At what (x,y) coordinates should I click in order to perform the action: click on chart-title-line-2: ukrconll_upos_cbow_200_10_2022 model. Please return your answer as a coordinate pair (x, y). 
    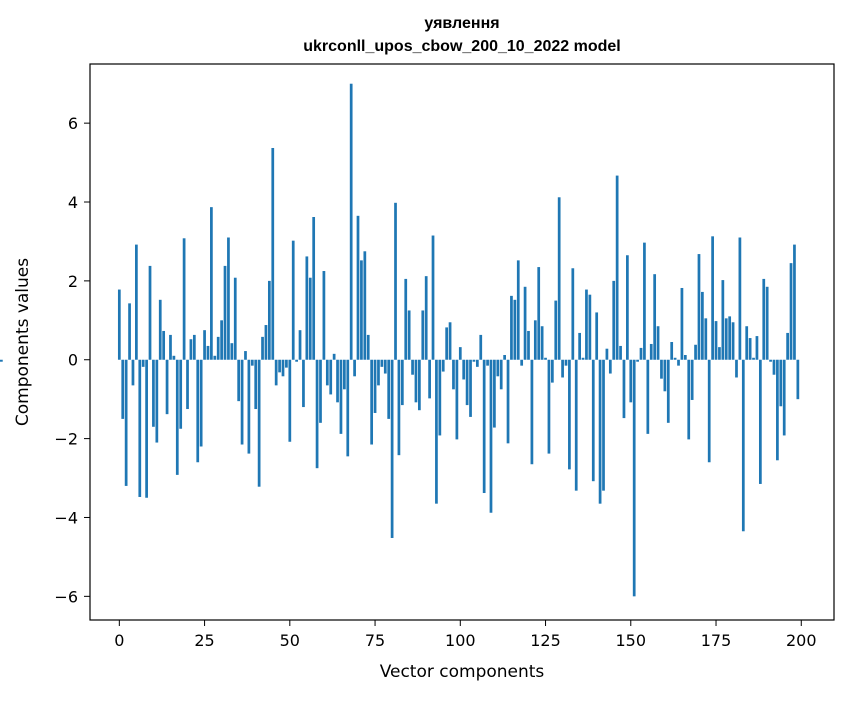
    Looking at the image, I should click on (461, 46).